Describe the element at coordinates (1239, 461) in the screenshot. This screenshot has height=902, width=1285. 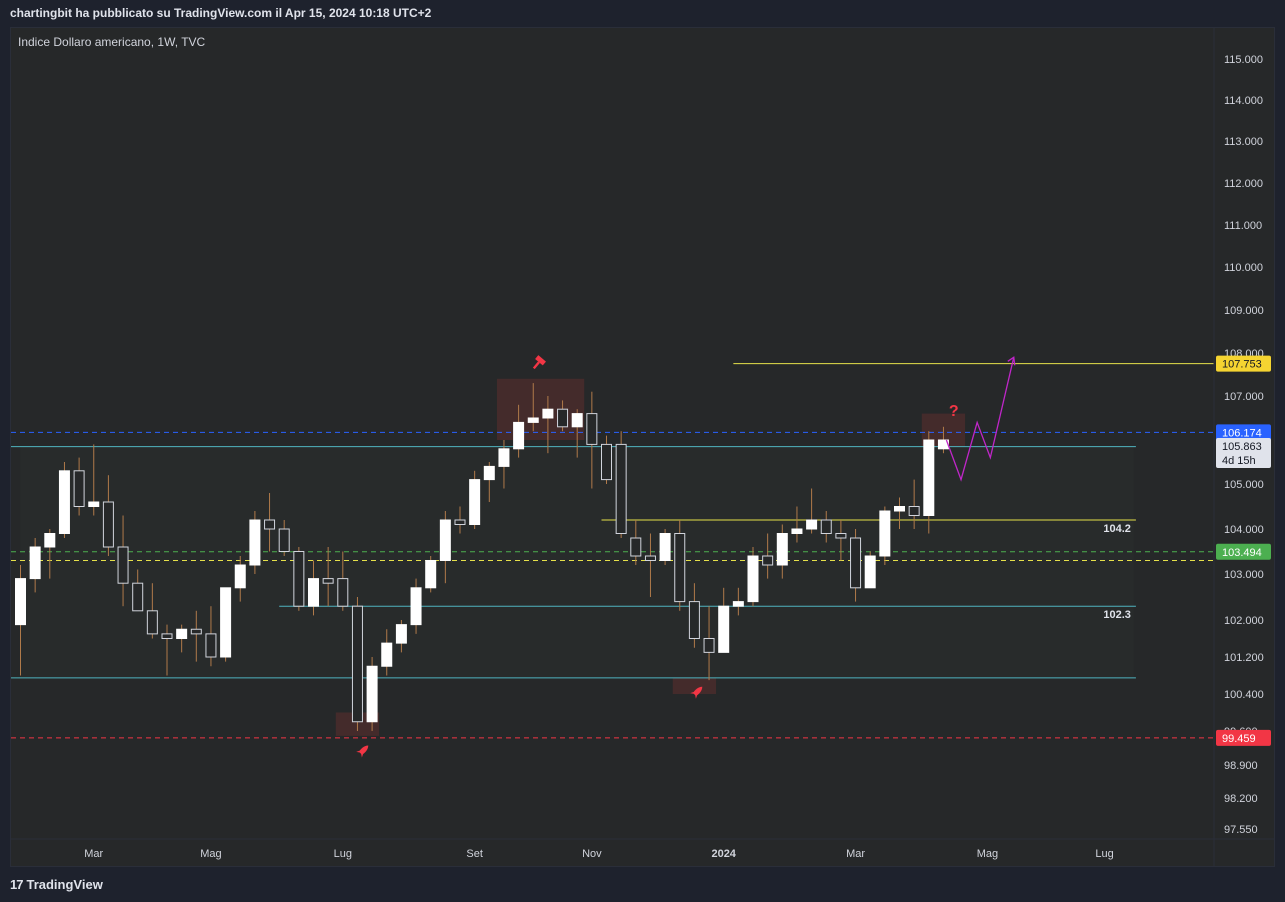
I see `countdown-label: 4d 15h` at that location.